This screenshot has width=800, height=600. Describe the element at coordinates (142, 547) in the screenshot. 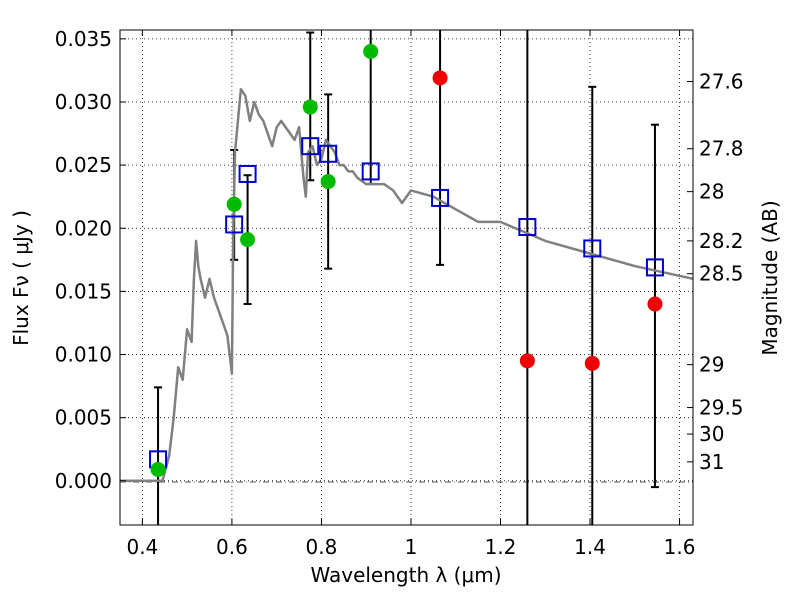

I see `x-tick-label: 0.4` at that location.